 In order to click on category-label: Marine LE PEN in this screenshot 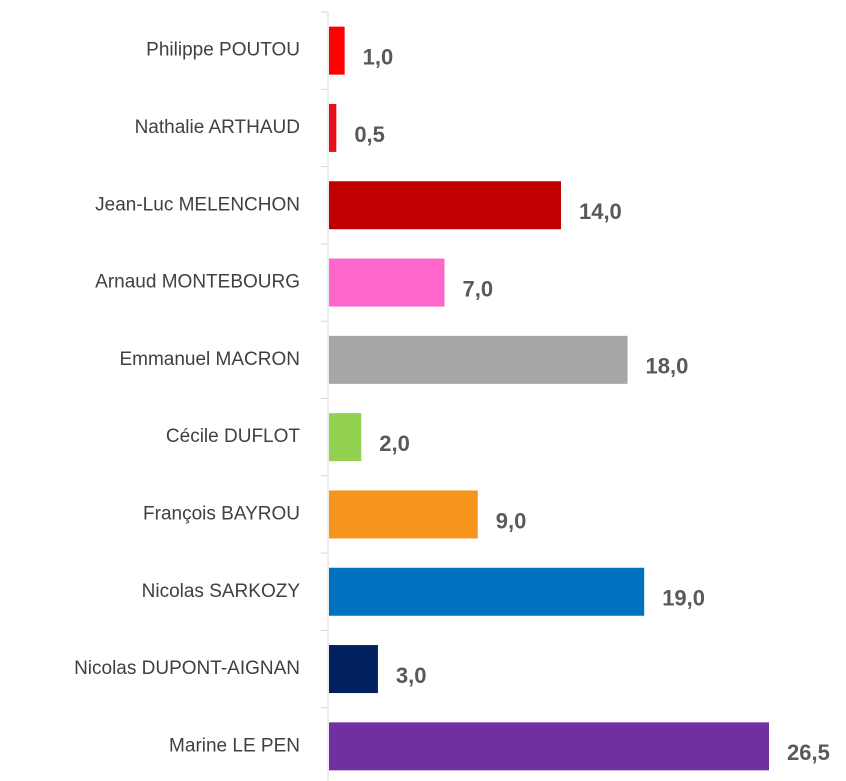, I will do `click(234, 745)`.